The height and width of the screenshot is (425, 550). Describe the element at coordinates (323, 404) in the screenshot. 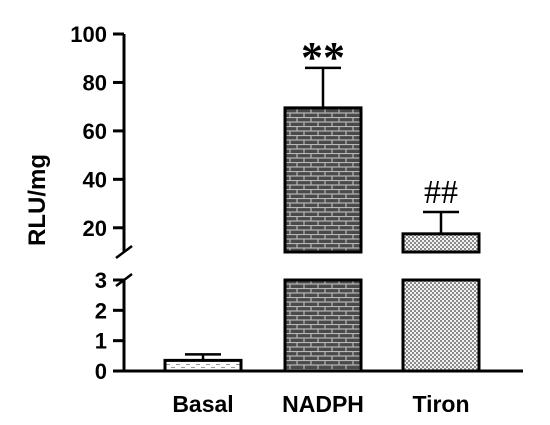

I see `category-label: NADPH` at that location.